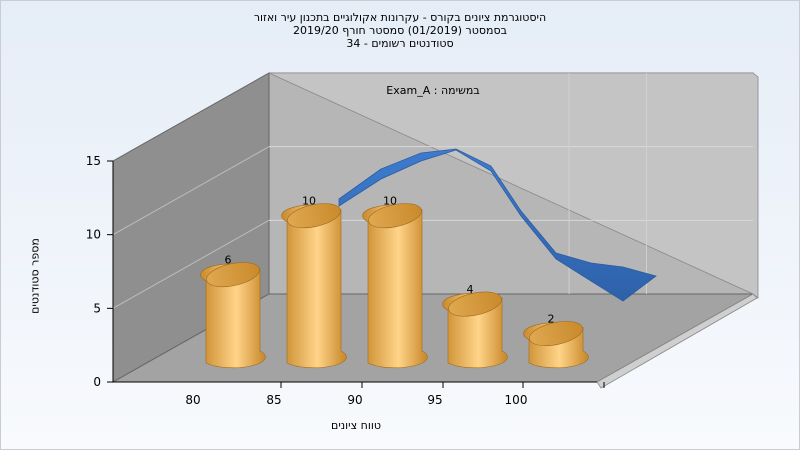 The height and width of the screenshot is (451, 800). Describe the element at coordinates (551, 319) in the screenshot. I see `bar-value-label: 2` at that location.